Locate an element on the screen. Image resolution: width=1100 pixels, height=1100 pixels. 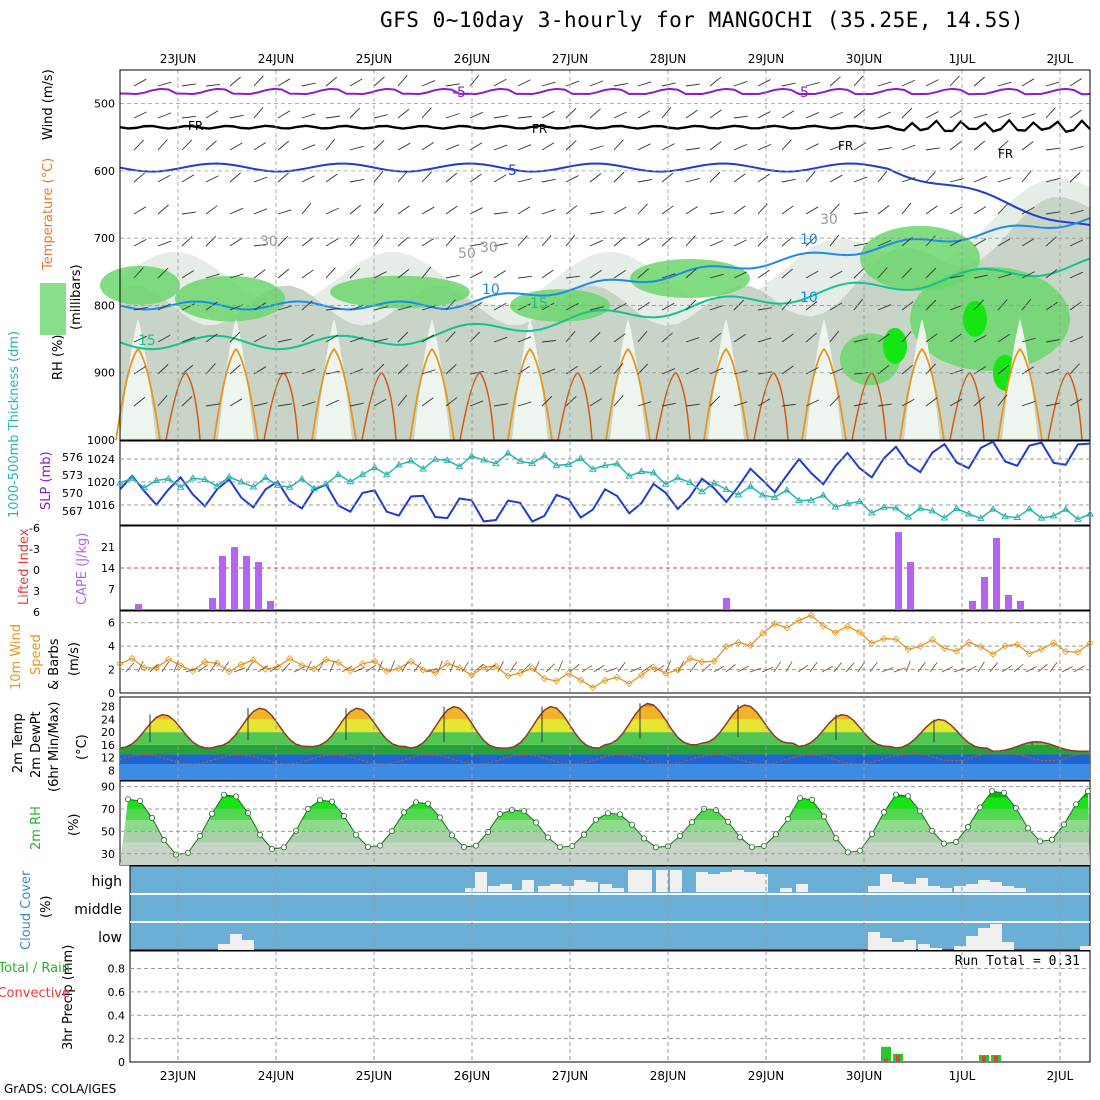
thickness-tick-label: 576 is located at coordinates (72, 457).